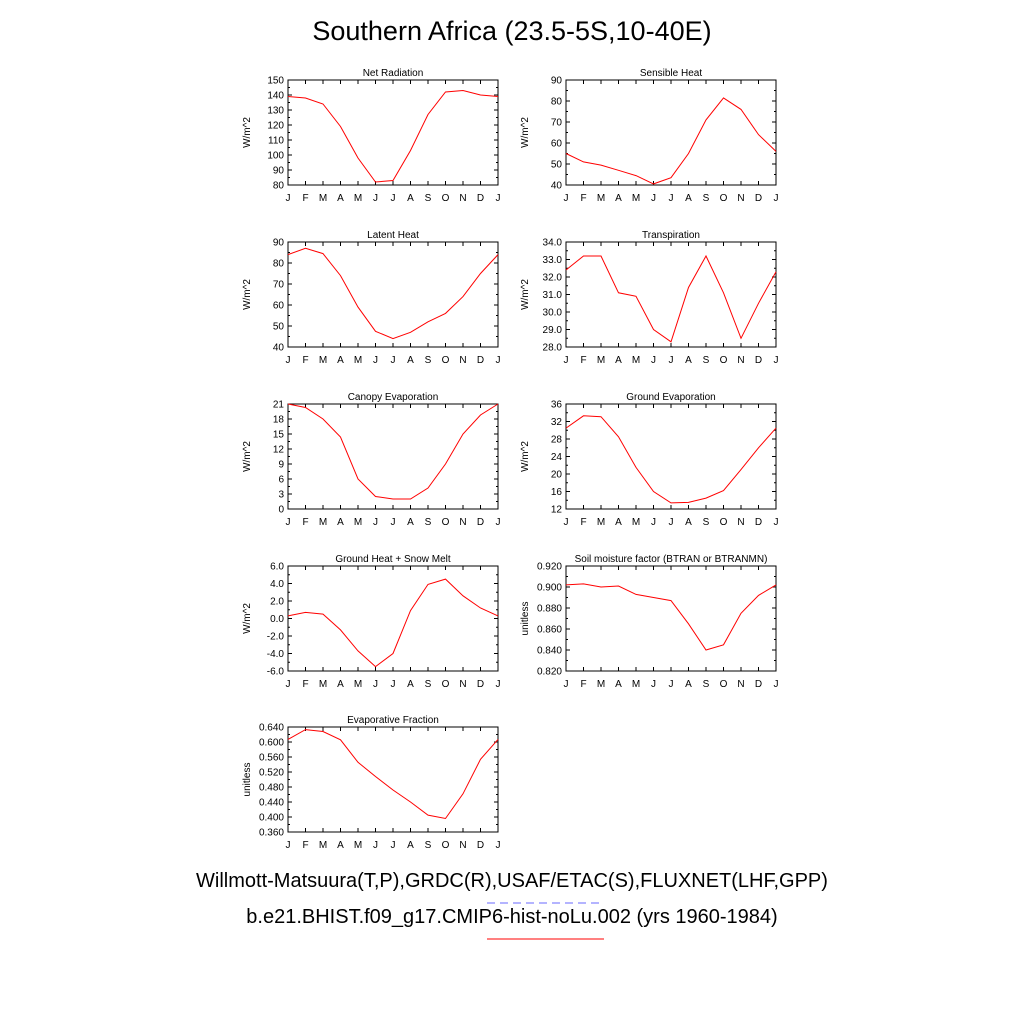  What do you see at coordinates (553, 348) in the screenshot?
I see `y-tick-label: 28.0` at bounding box center [553, 348].